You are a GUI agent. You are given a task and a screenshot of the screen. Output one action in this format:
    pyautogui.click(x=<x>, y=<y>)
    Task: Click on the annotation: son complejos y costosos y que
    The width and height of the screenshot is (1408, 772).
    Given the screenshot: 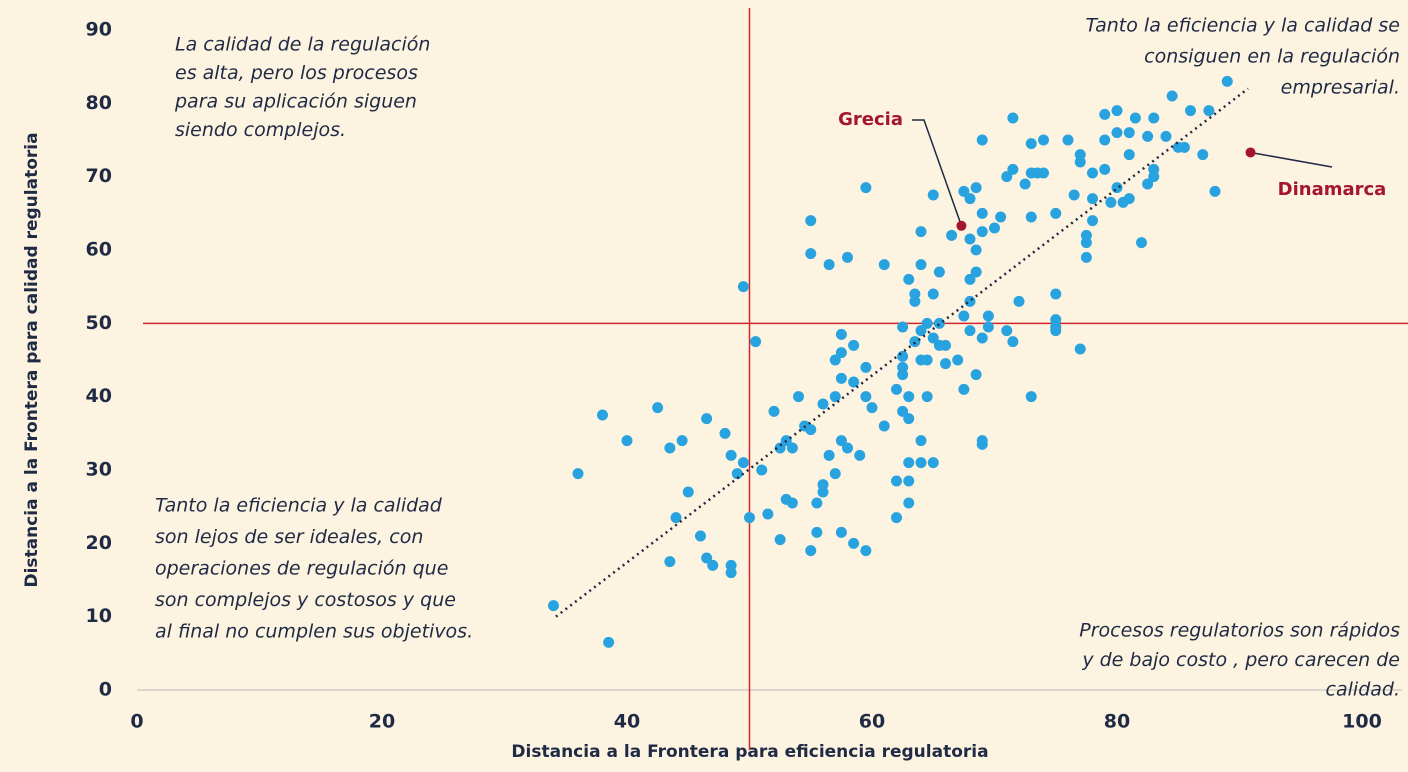 What is the action you would take?
    pyautogui.click(x=305, y=600)
    